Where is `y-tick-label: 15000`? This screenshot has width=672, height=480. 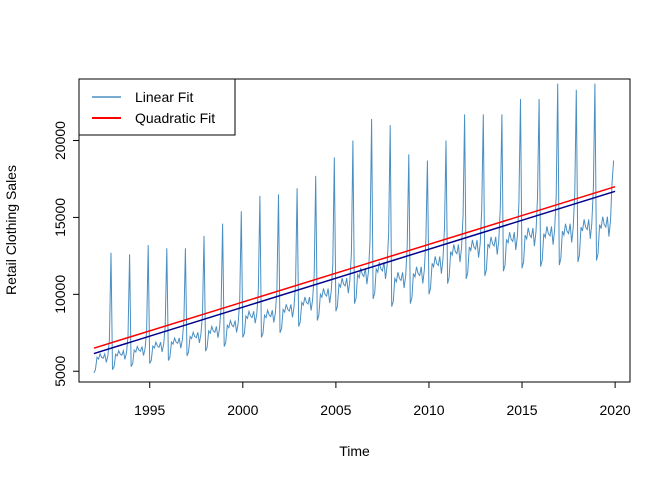
y-tick-label: 15000 is located at coordinates (60, 217).